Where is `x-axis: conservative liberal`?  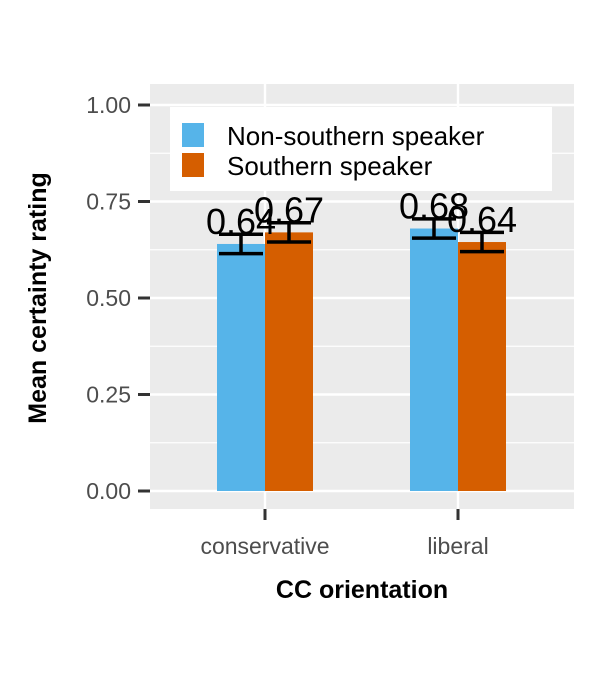 x-axis: conservative liberal is located at coordinates (344, 534).